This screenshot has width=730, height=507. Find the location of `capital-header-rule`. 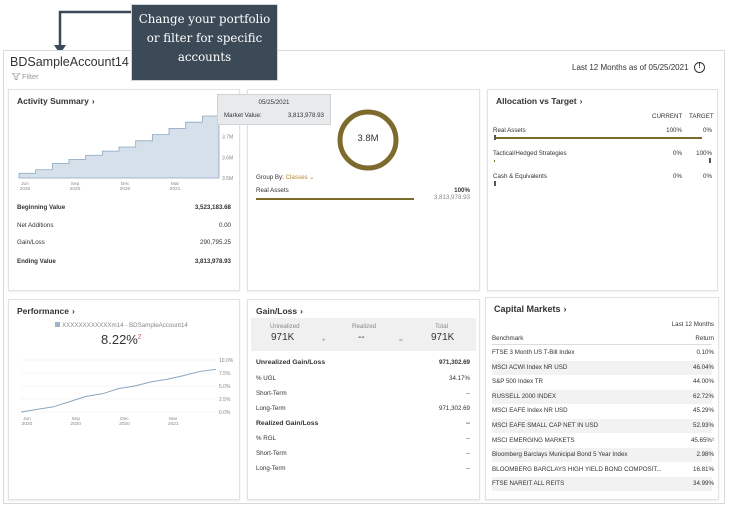

capital-header-rule is located at coordinates (602, 344).